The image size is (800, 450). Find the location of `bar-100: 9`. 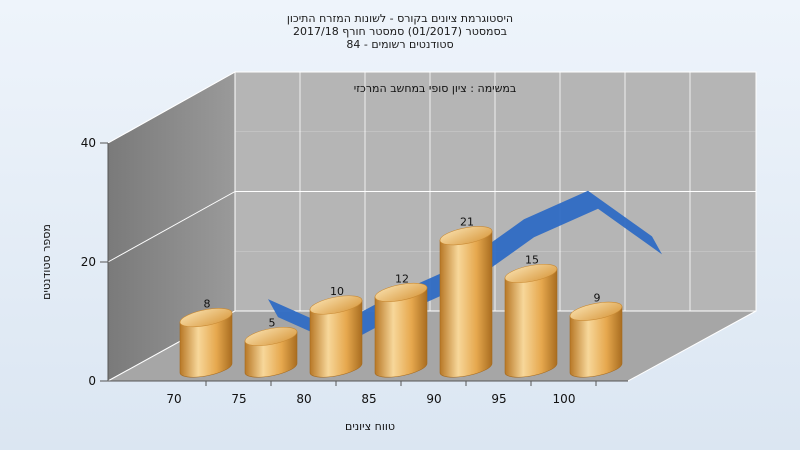

bar-100: 9 is located at coordinates (596, 334).